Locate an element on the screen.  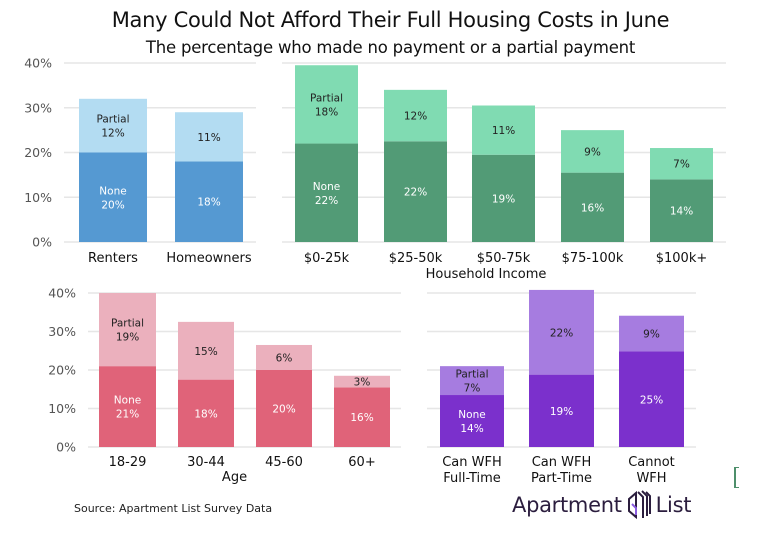
logo-text-list: List is located at coordinates (673, 505).